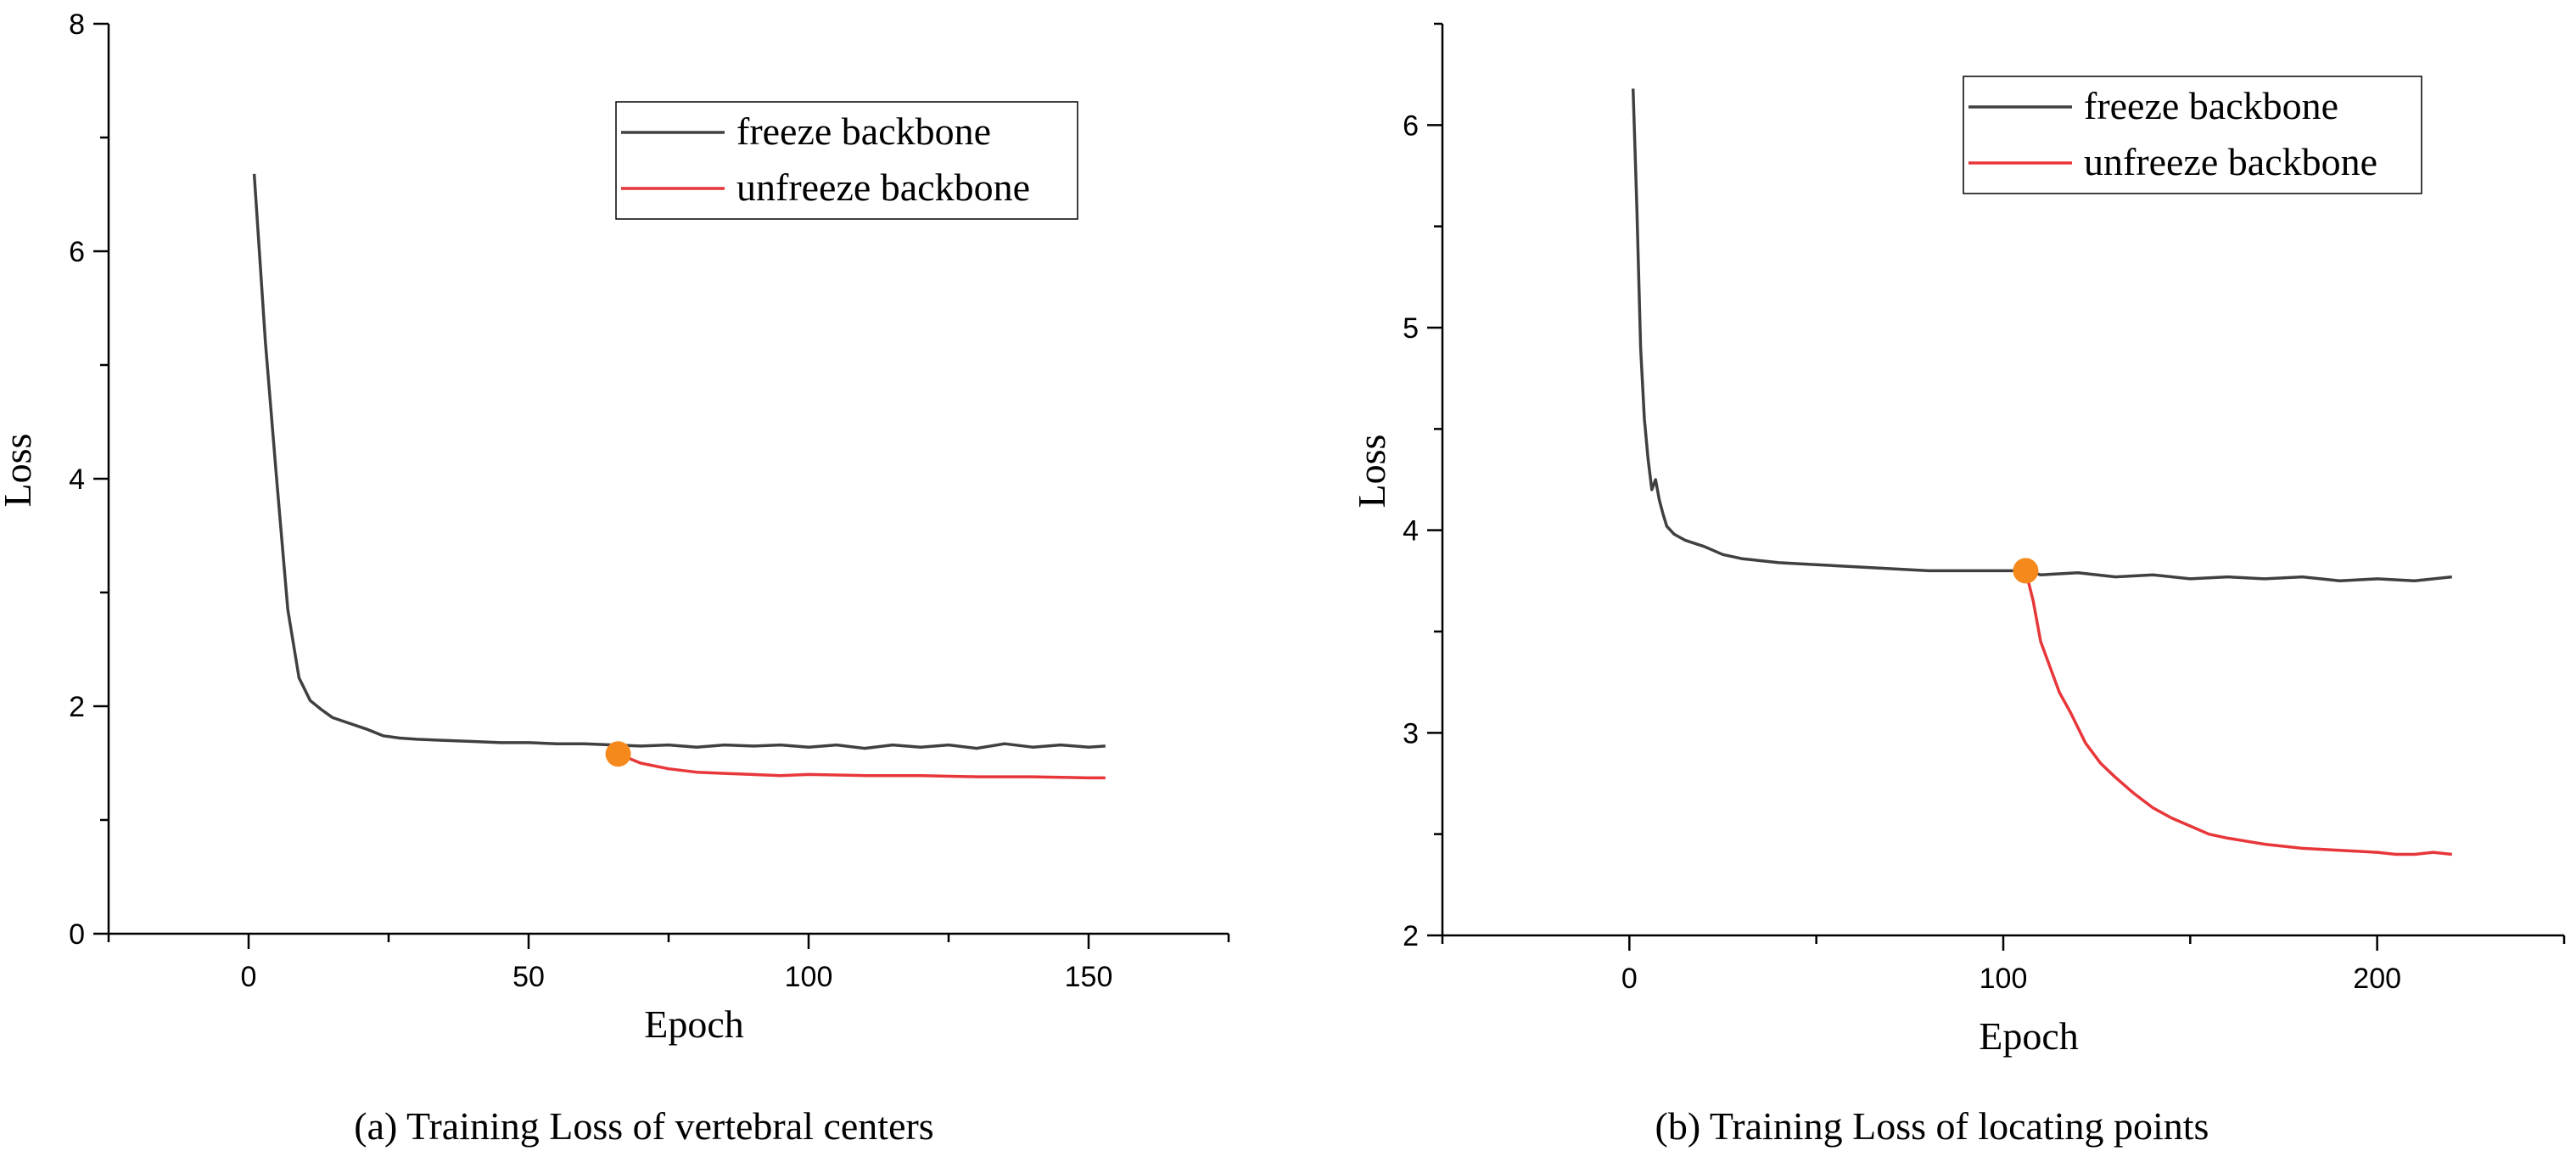  What do you see at coordinates (77, 24) in the screenshot?
I see `y-tick-label: 8` at bounding box center [77, 24].